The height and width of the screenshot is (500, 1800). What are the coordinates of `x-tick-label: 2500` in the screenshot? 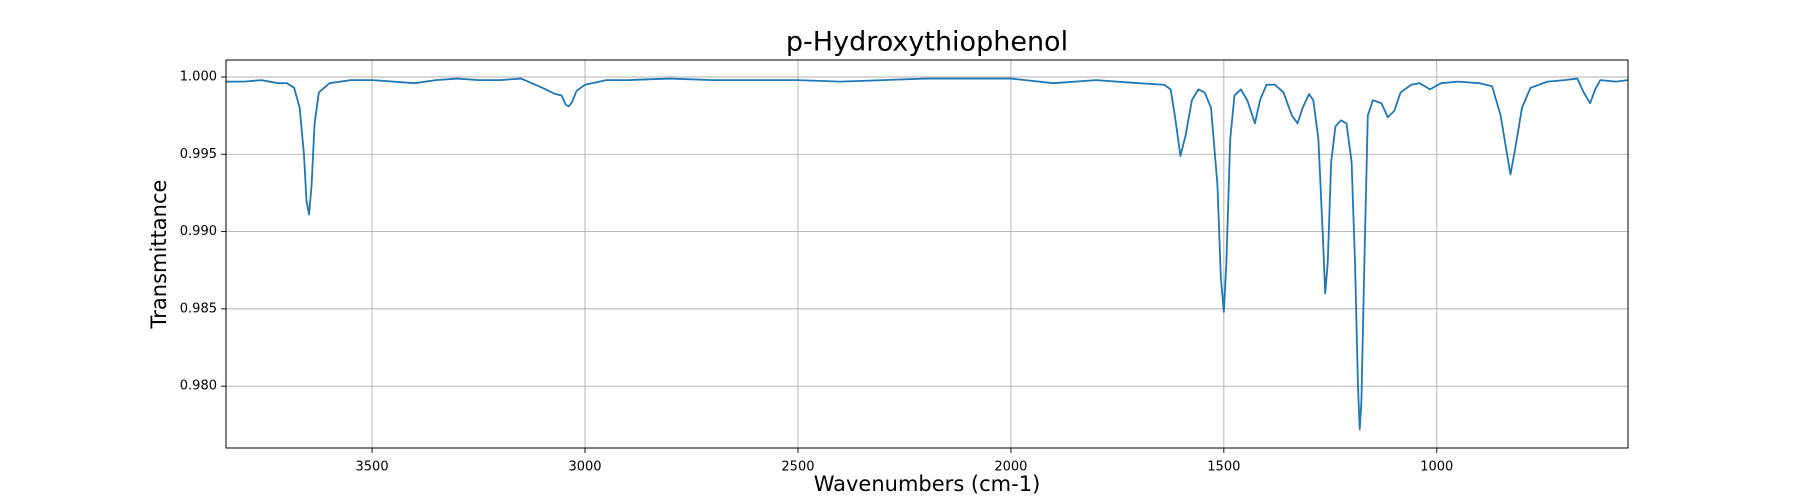 It's located at (797, 467).